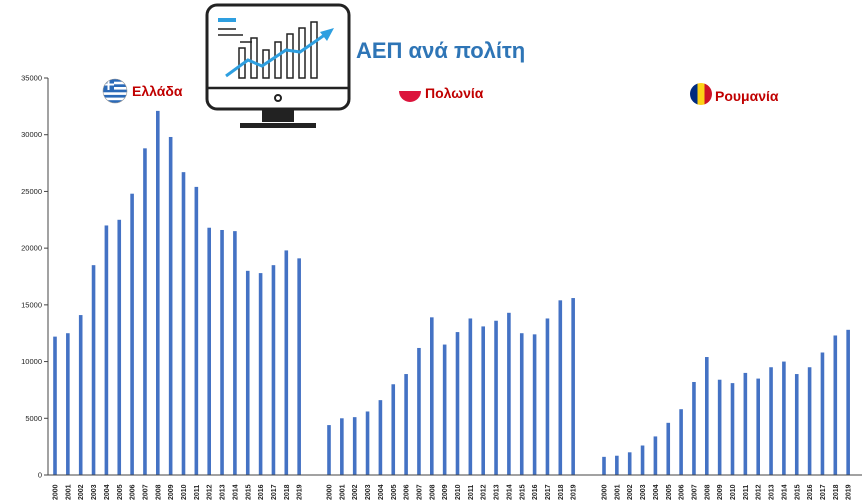 The height and width of the screenshot is (503, 866). What do you see at coordinates (701, 94) in the screenshot?
I see `romania-flag-icon` at bounding box center [701, 94].